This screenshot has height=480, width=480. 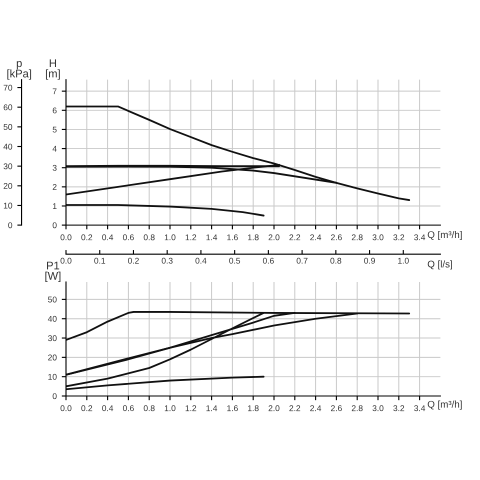 What do you see at coordinates (336, 261) in the screenshot?
I see `x2-tick-label: 0.8` at bounding box center [336, 261].